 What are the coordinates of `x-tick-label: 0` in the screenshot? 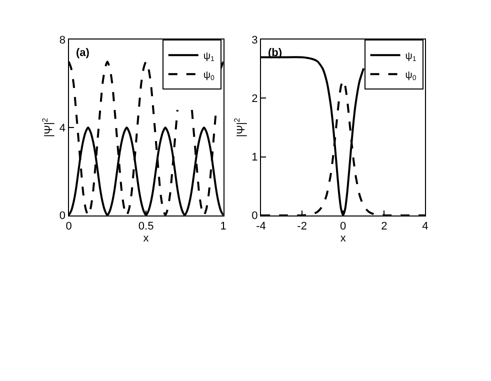 It's located at (343, 226).